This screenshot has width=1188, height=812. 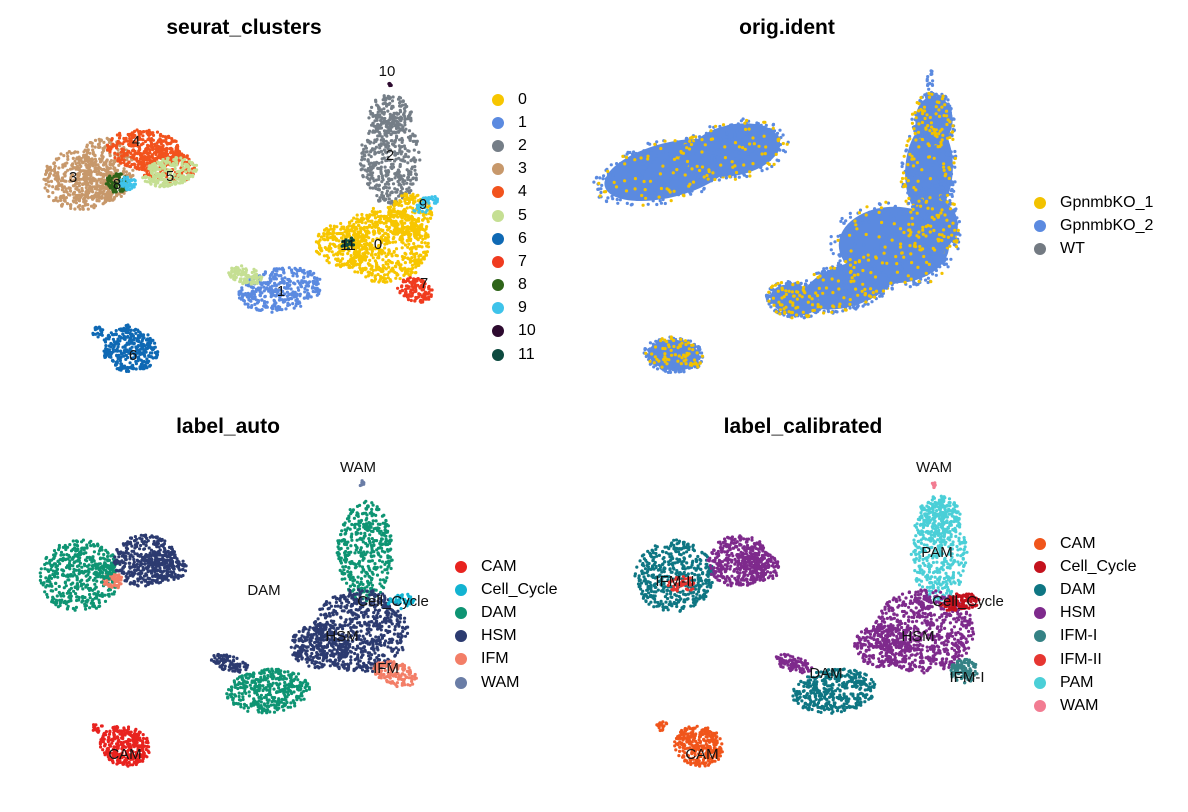 I want to click on point-group, so click(x=170, y=172).